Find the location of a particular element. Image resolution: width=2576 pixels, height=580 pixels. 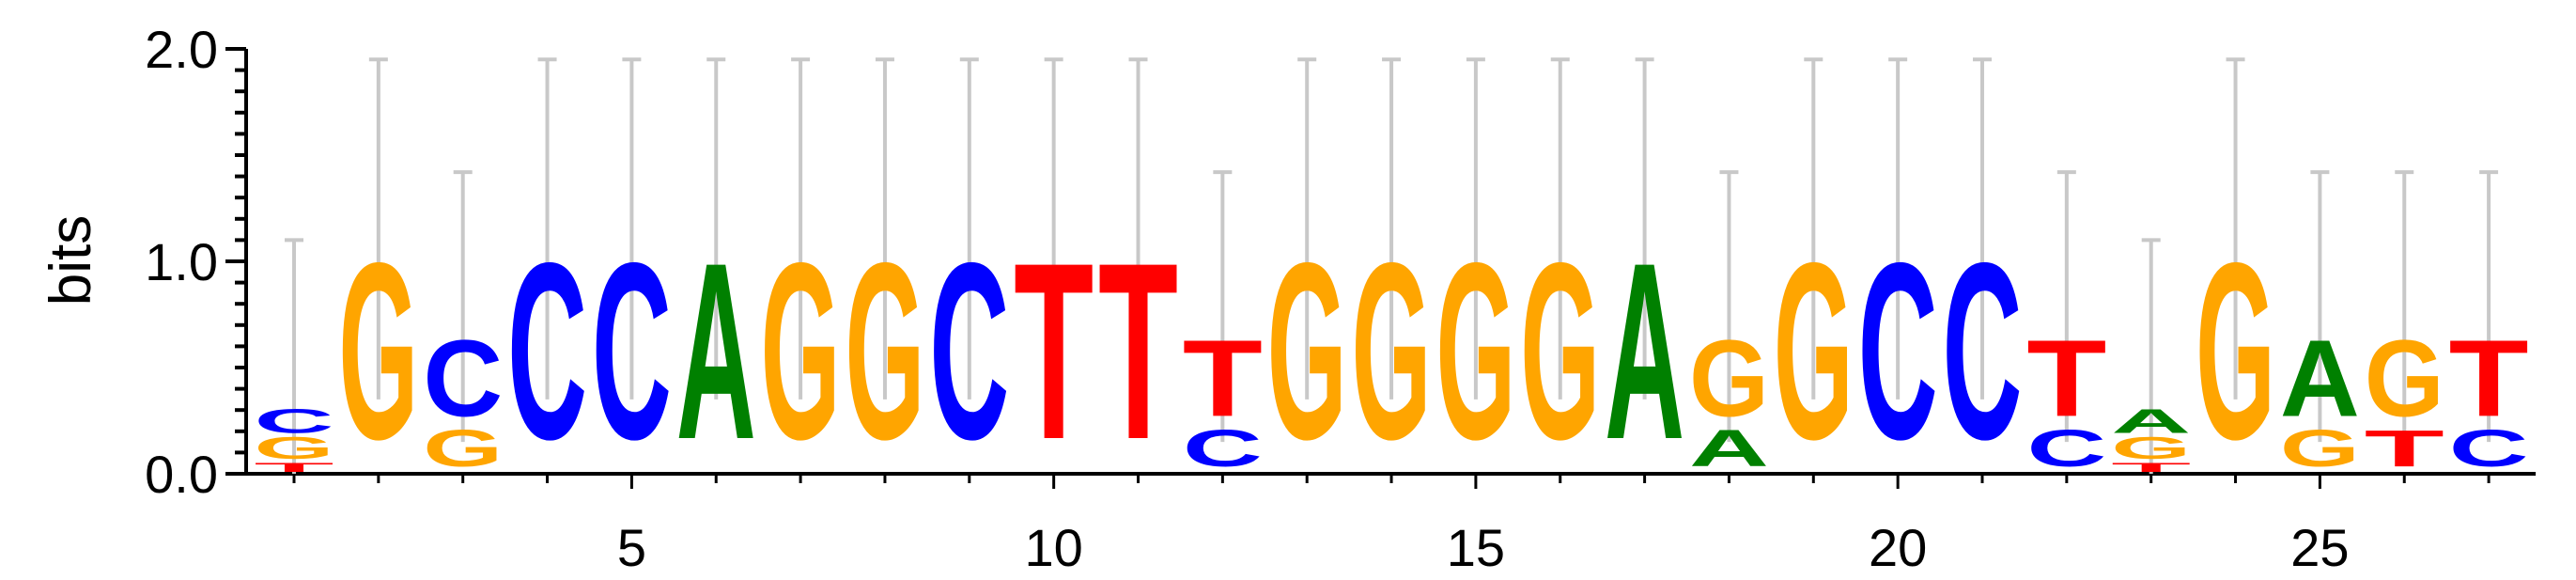

y-tick-label: 2.0 is located at coordinates (181, 49).